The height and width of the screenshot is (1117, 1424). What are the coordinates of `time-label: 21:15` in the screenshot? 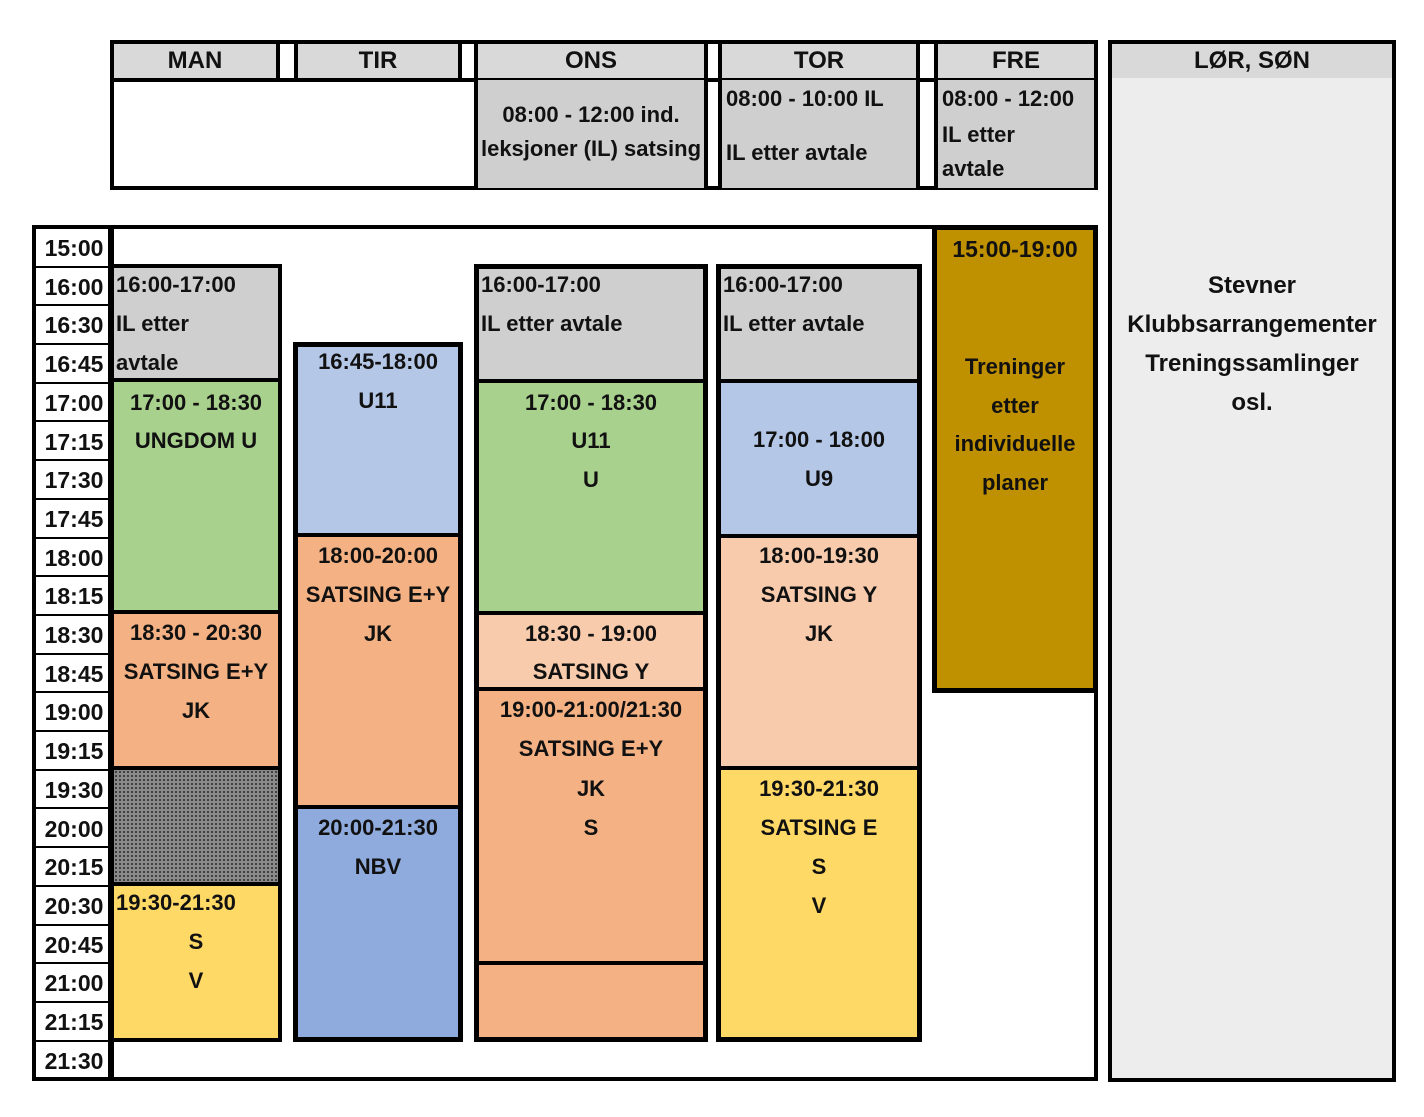 It's located at (74, 1022).